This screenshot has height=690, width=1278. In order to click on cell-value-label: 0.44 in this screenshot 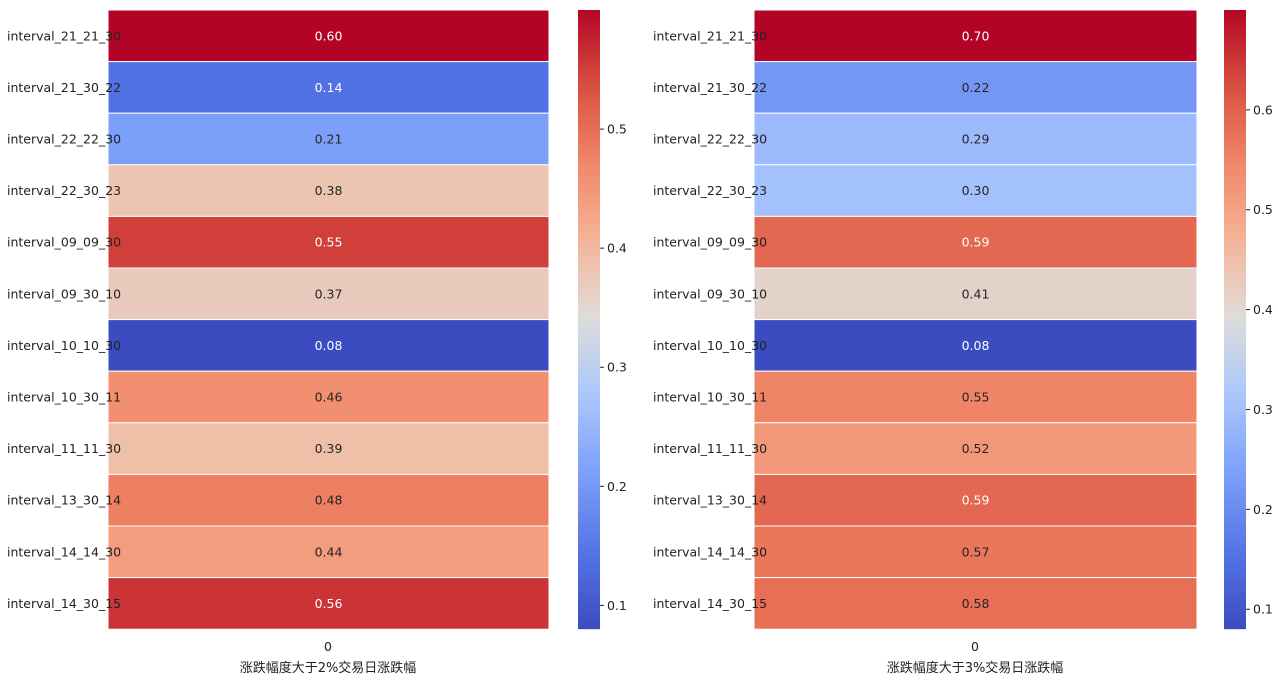, I will do `click(329, 551)`.